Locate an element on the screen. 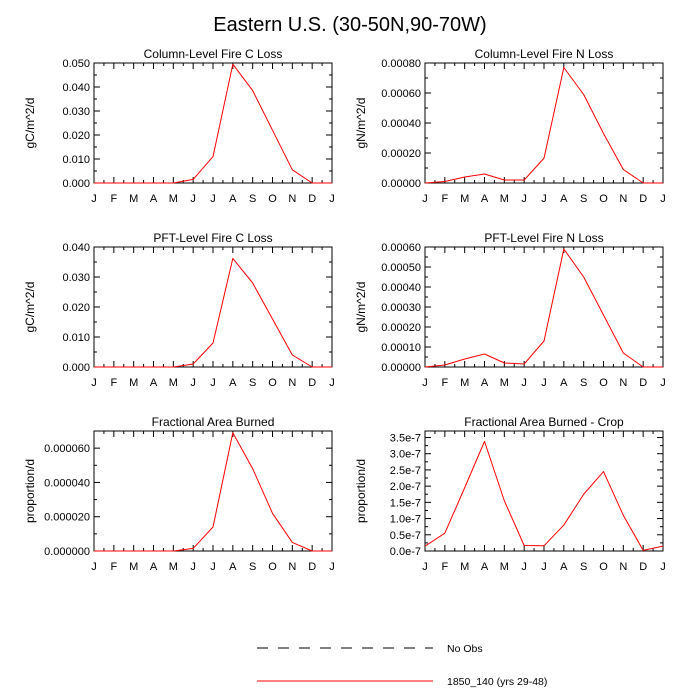  y-tick-label: 0.00060 is located at coordinates (401, 94).